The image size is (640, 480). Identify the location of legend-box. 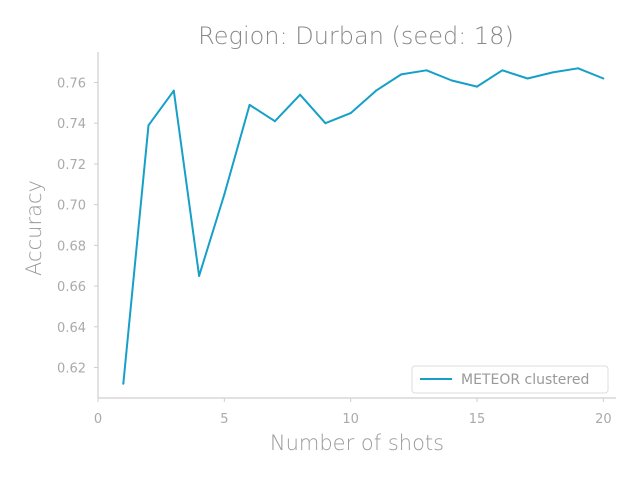
(510, 379).